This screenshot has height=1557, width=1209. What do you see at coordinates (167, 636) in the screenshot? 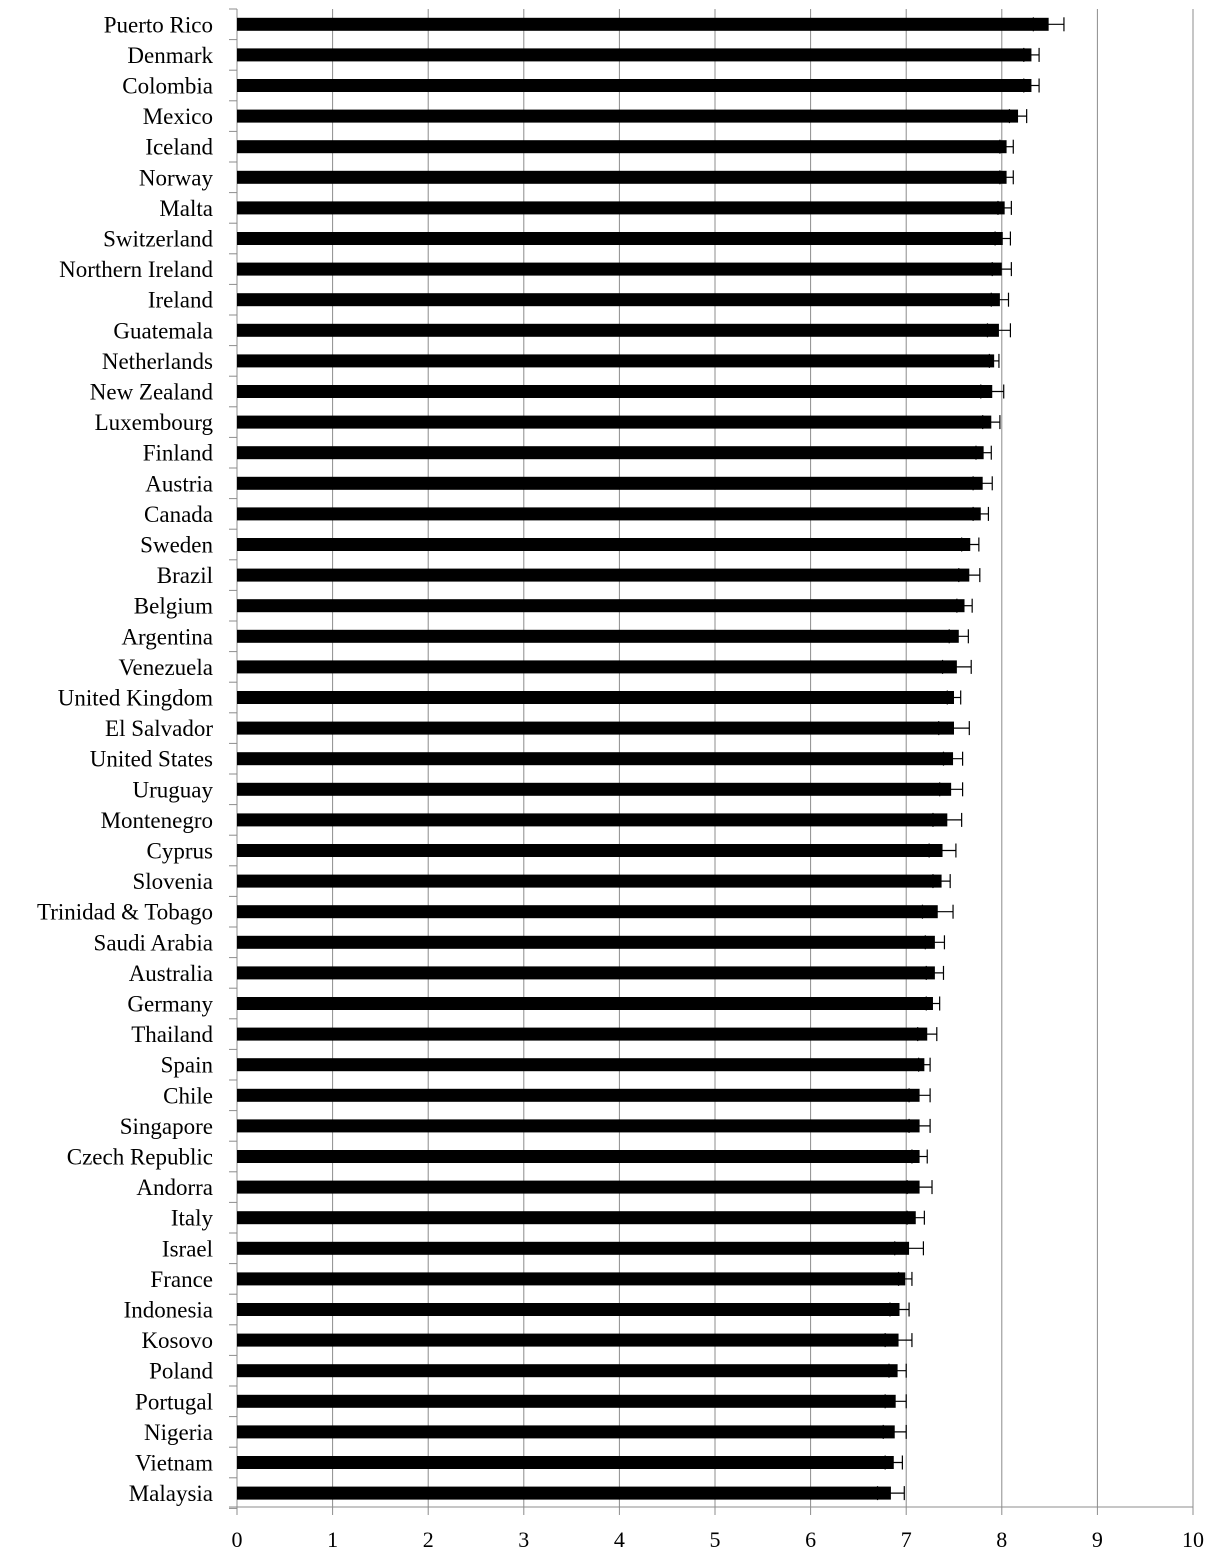
I see `category-label: Argentina` at bounding box center [167, 636].